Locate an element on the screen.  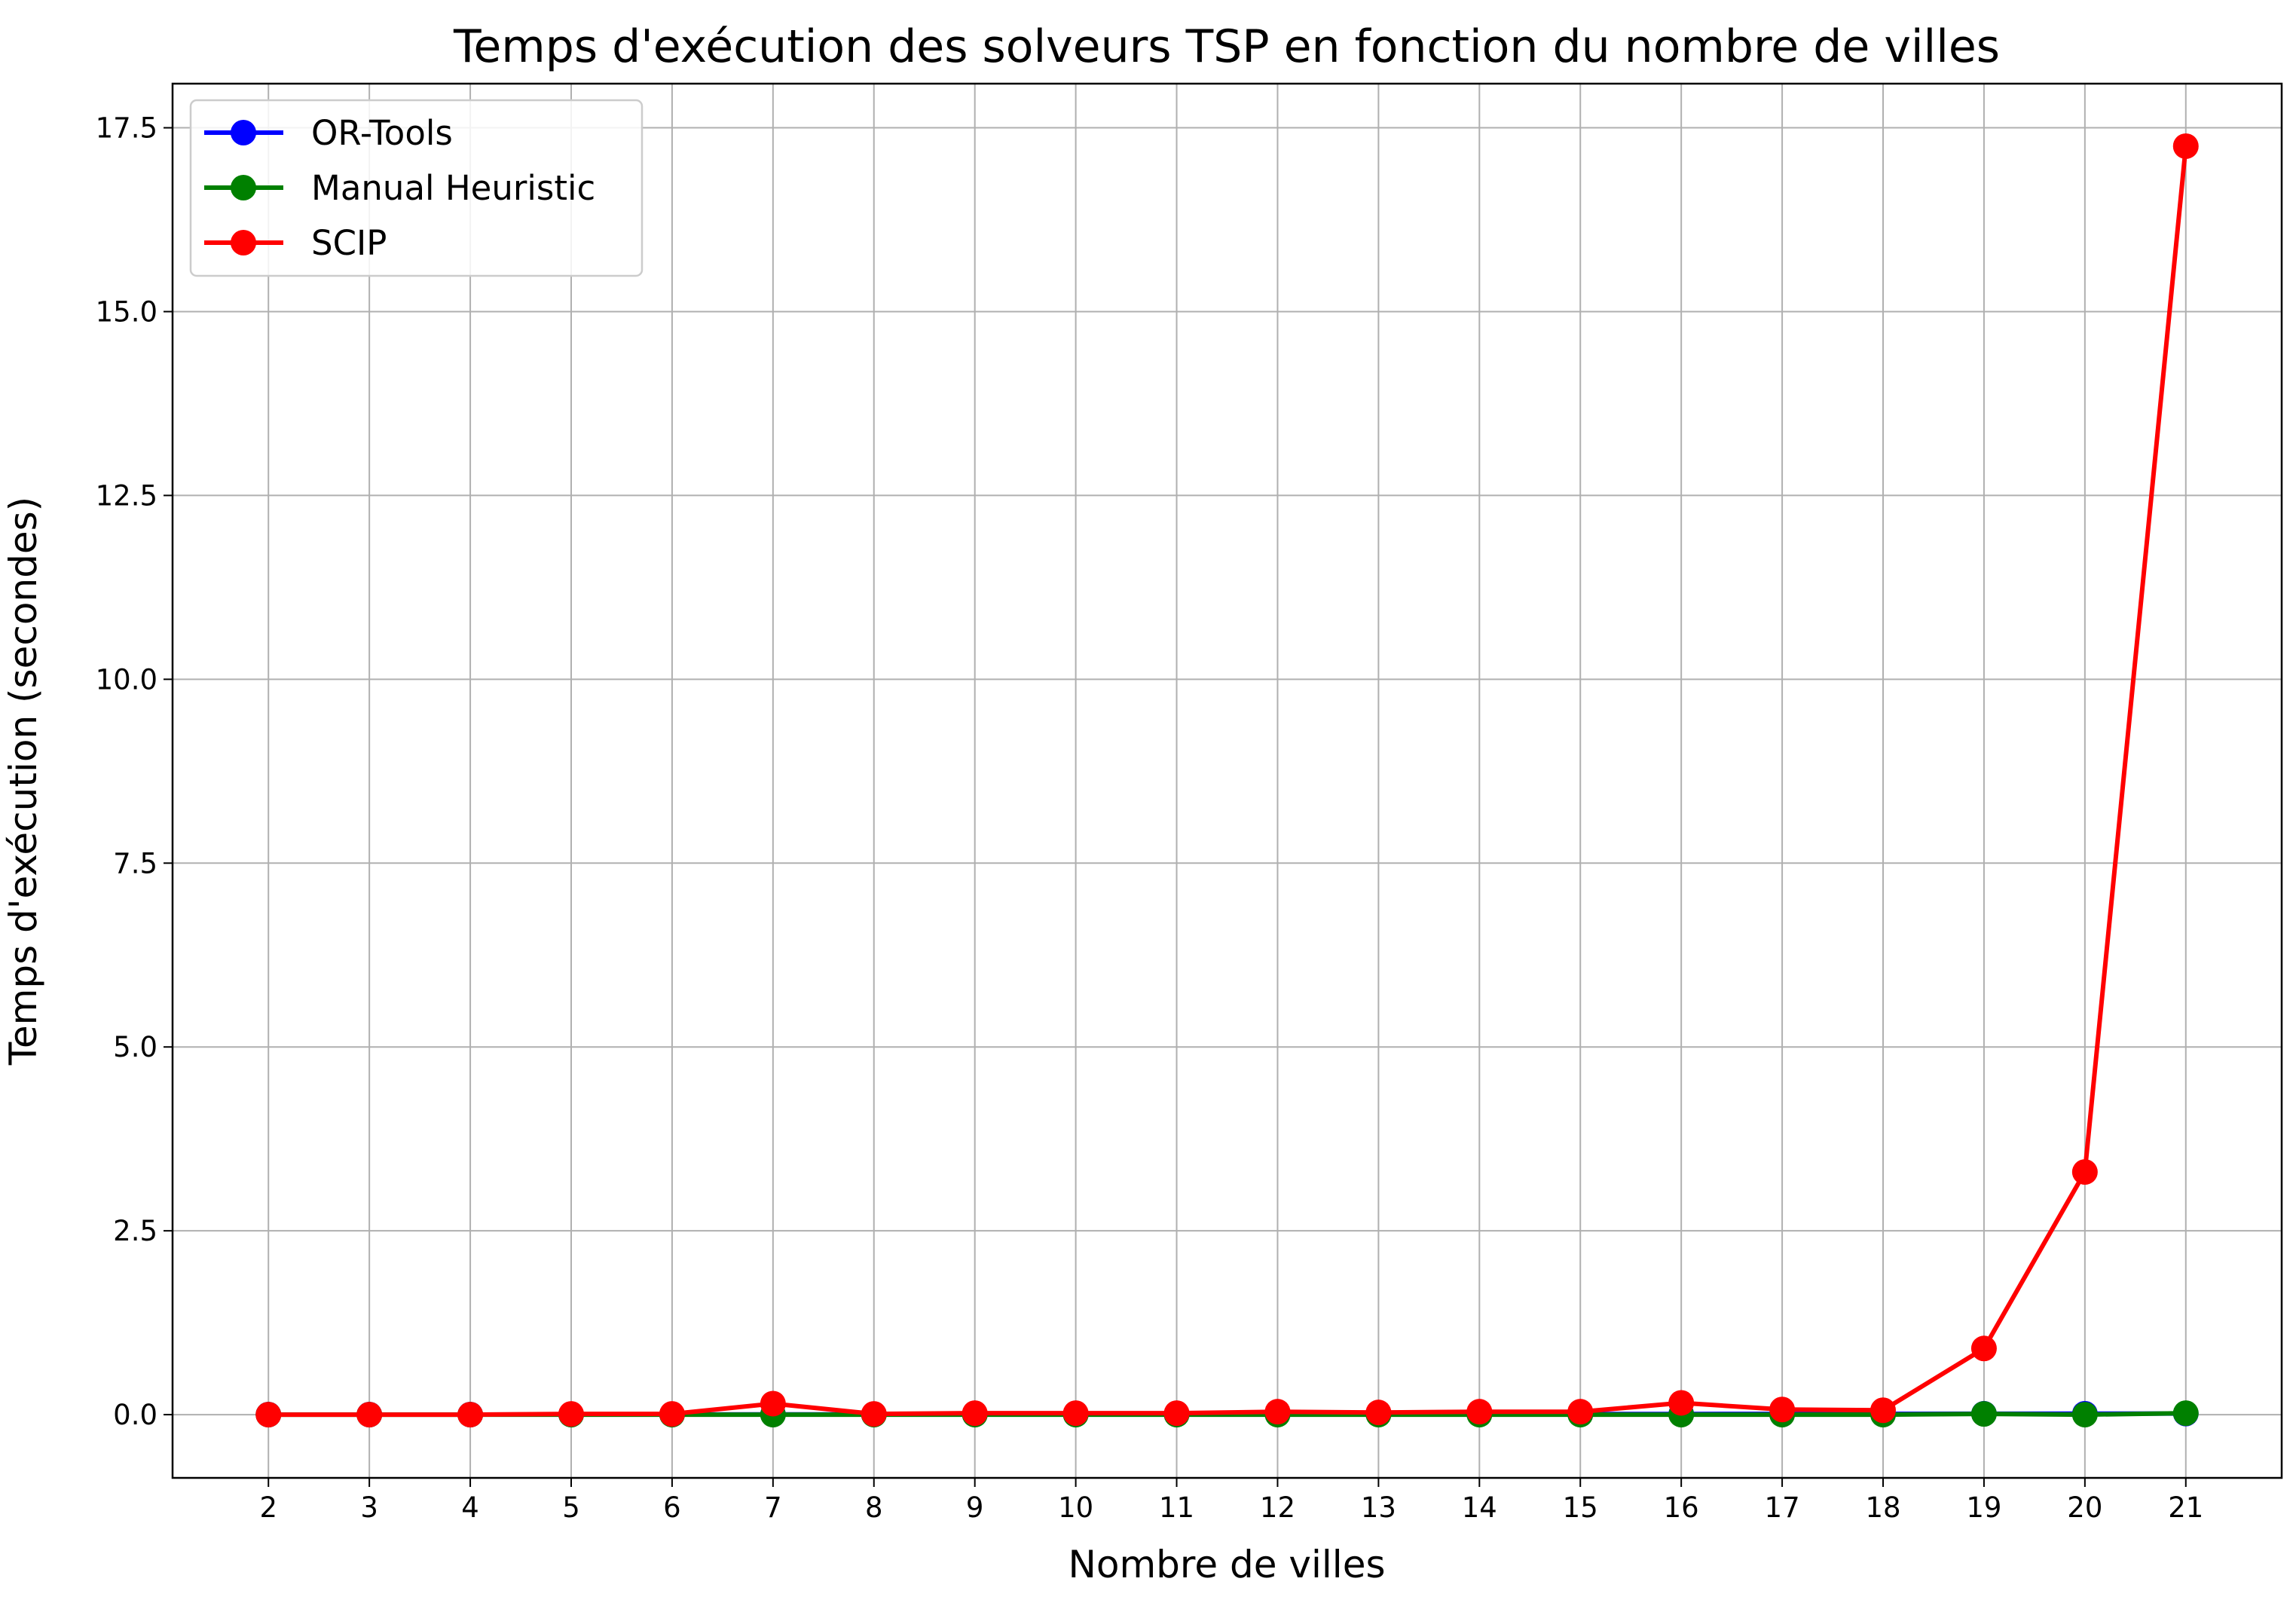
x-axis-label: Nombre de villes is located at coordinates (1226, 1565).